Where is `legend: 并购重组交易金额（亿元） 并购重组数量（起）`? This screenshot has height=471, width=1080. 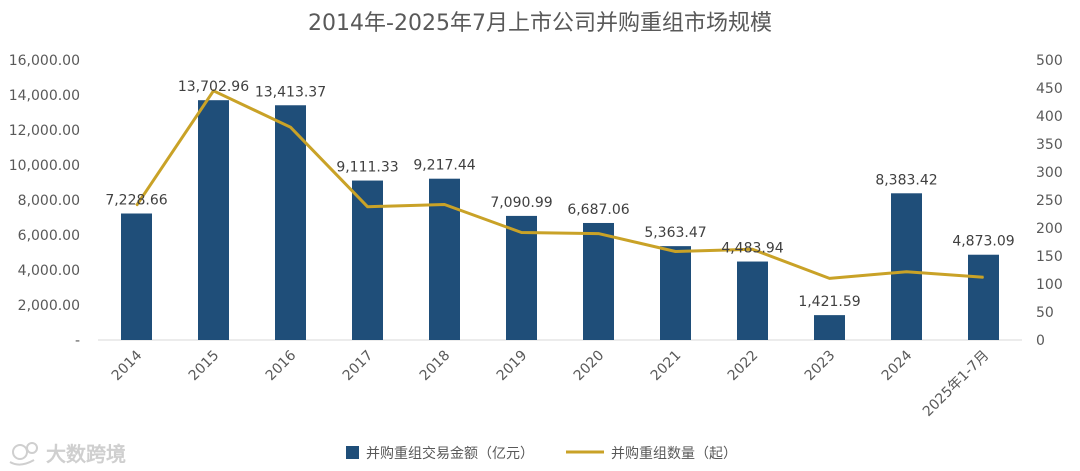 legend: 并购重组交易金额（亿元） 并购重组数量（起） is located at coordinates (541, 453).